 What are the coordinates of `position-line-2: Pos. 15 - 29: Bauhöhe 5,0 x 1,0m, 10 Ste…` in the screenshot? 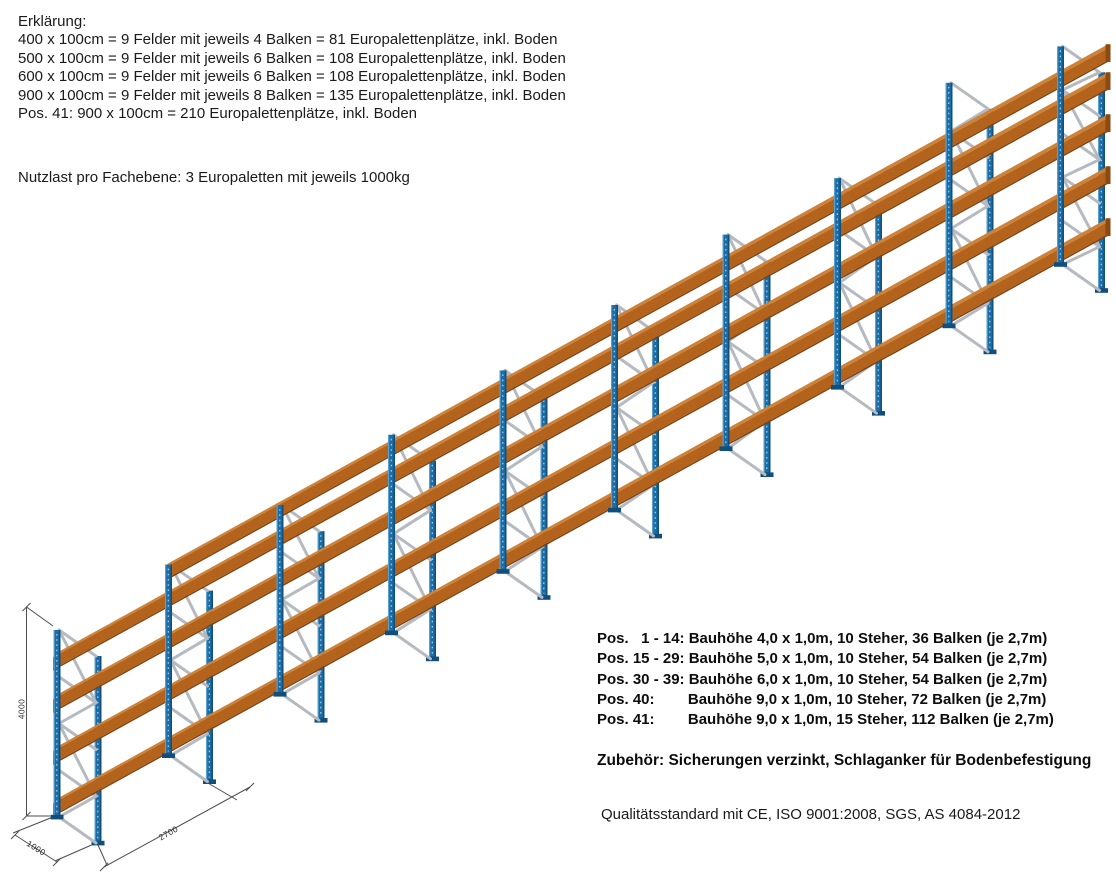 It's located at (822, 659).